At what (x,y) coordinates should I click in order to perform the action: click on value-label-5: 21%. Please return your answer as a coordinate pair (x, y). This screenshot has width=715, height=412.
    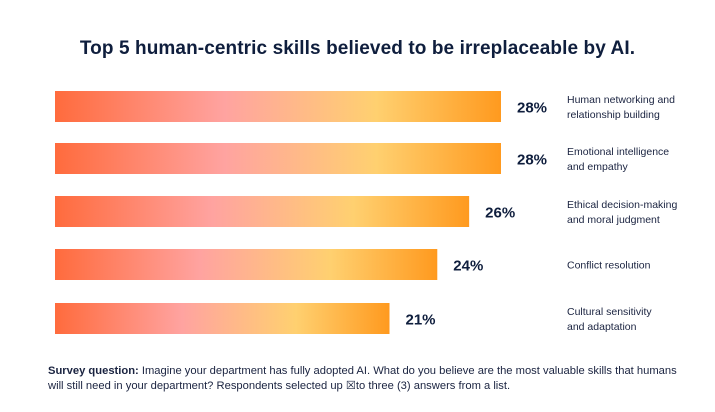
    Looking at the image, I should click on (421, 320).